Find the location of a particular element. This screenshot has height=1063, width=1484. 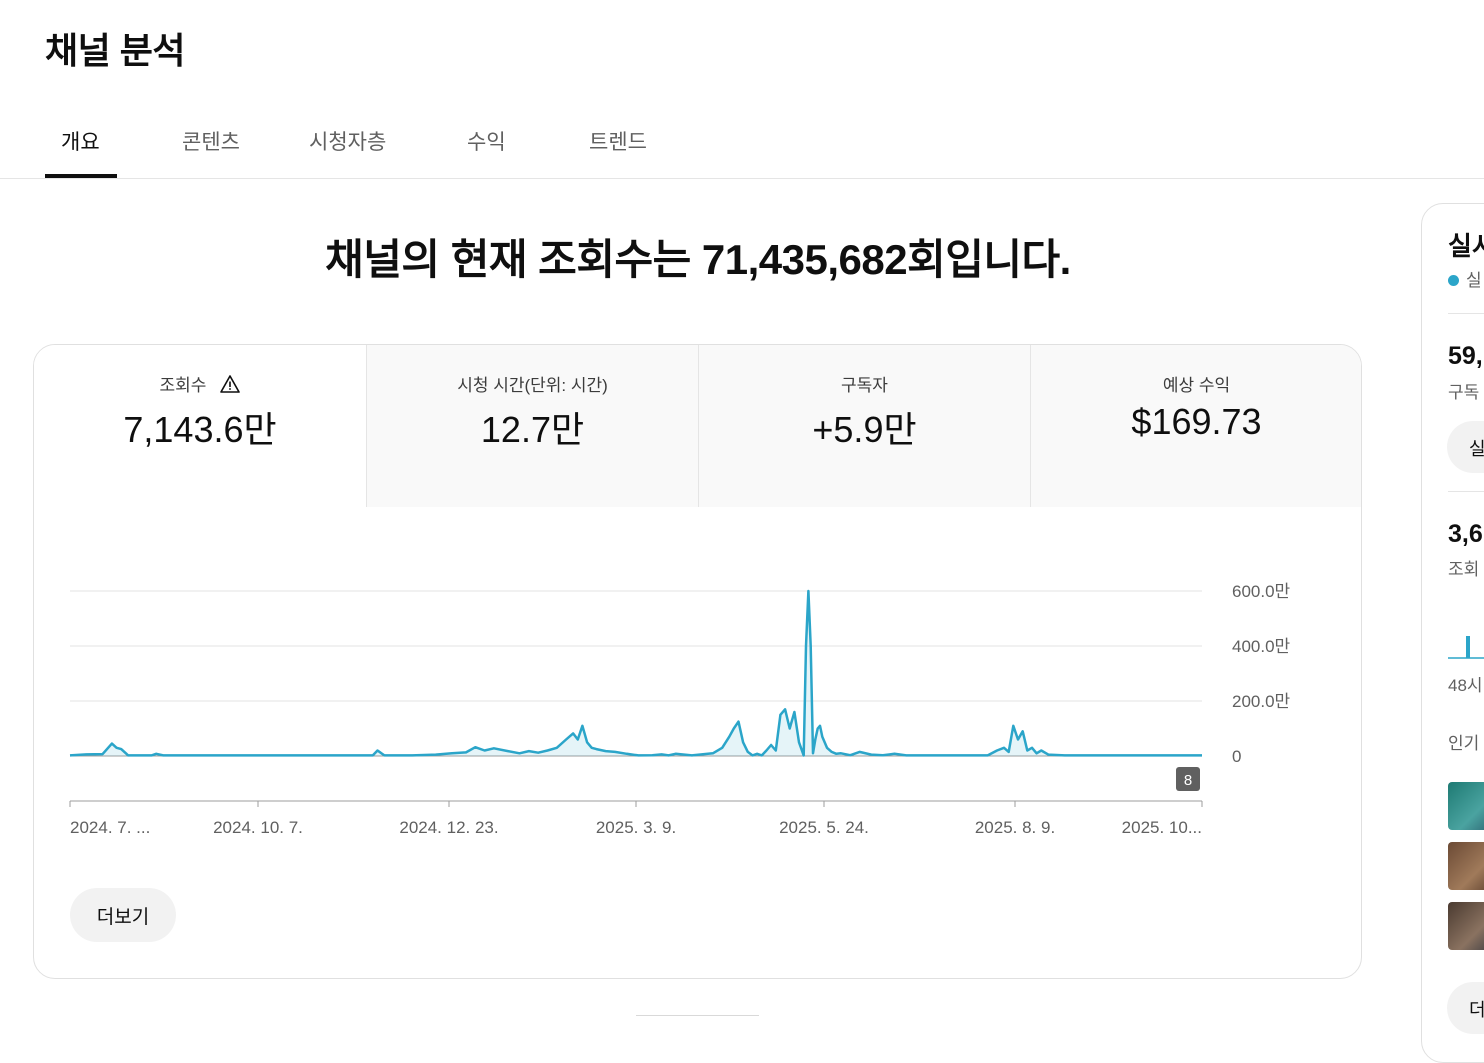

page-indicator-line is located at coordinates (697, 1015).